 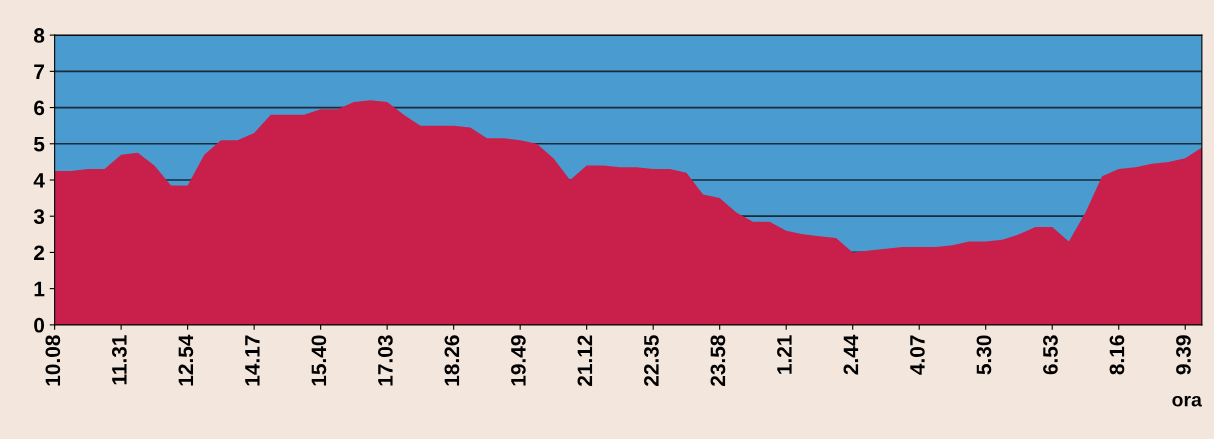 I want to click on x-tick-label: 19.49, so click(x=518, y=360).